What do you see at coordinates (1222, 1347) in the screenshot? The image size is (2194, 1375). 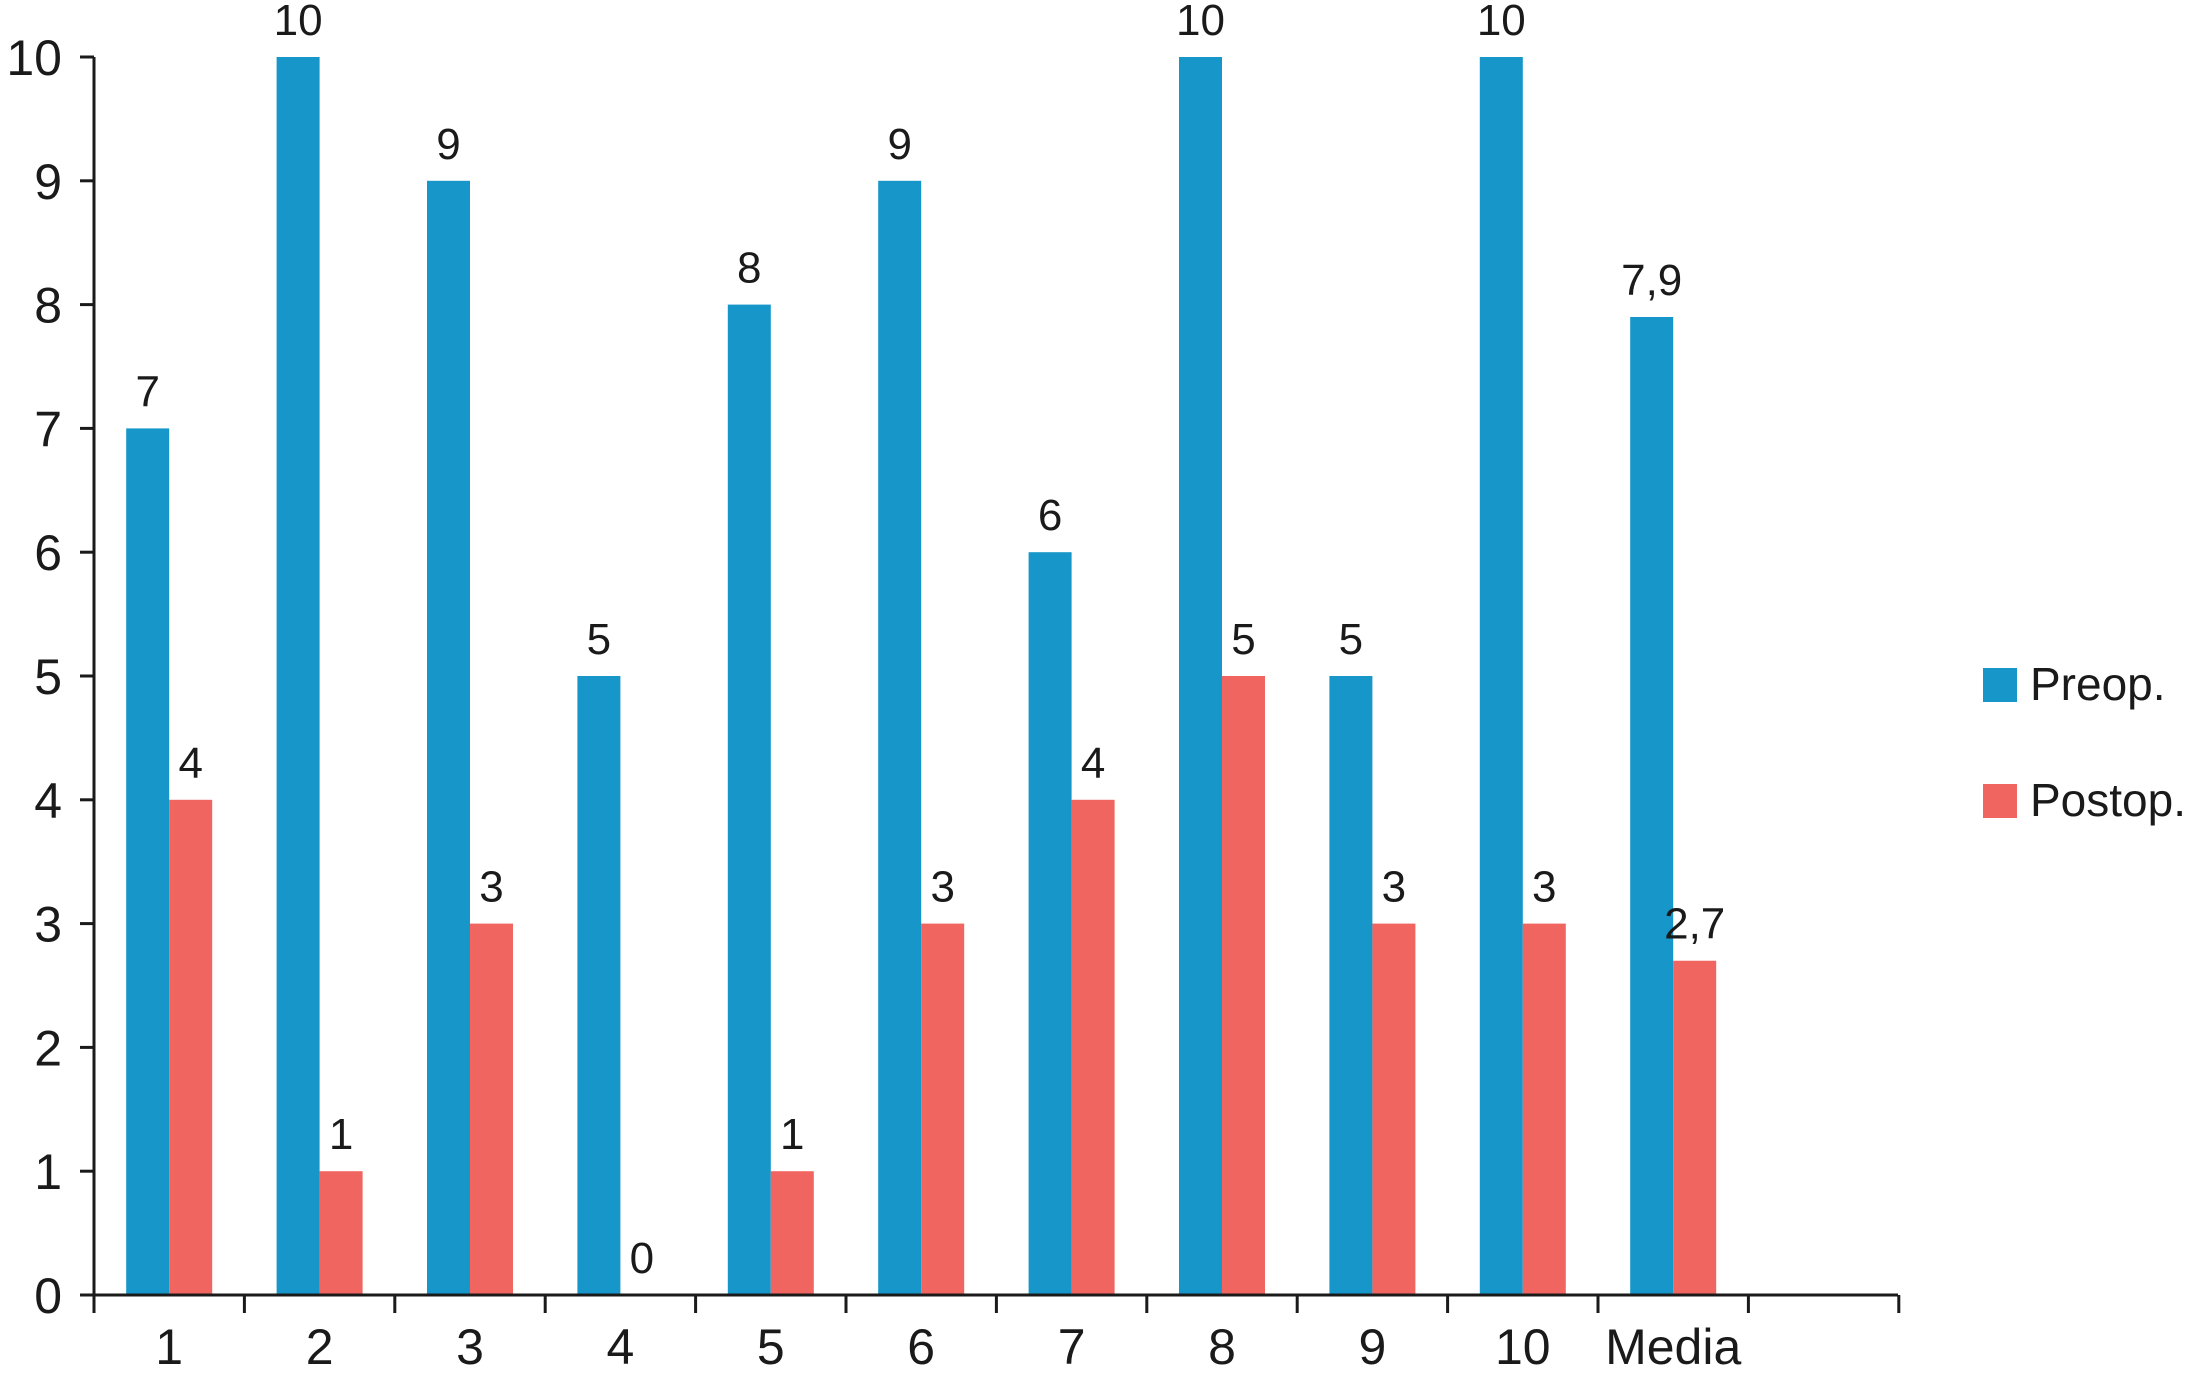 I see `x-tick-label: 8` at bounding box center [1222, 1347].